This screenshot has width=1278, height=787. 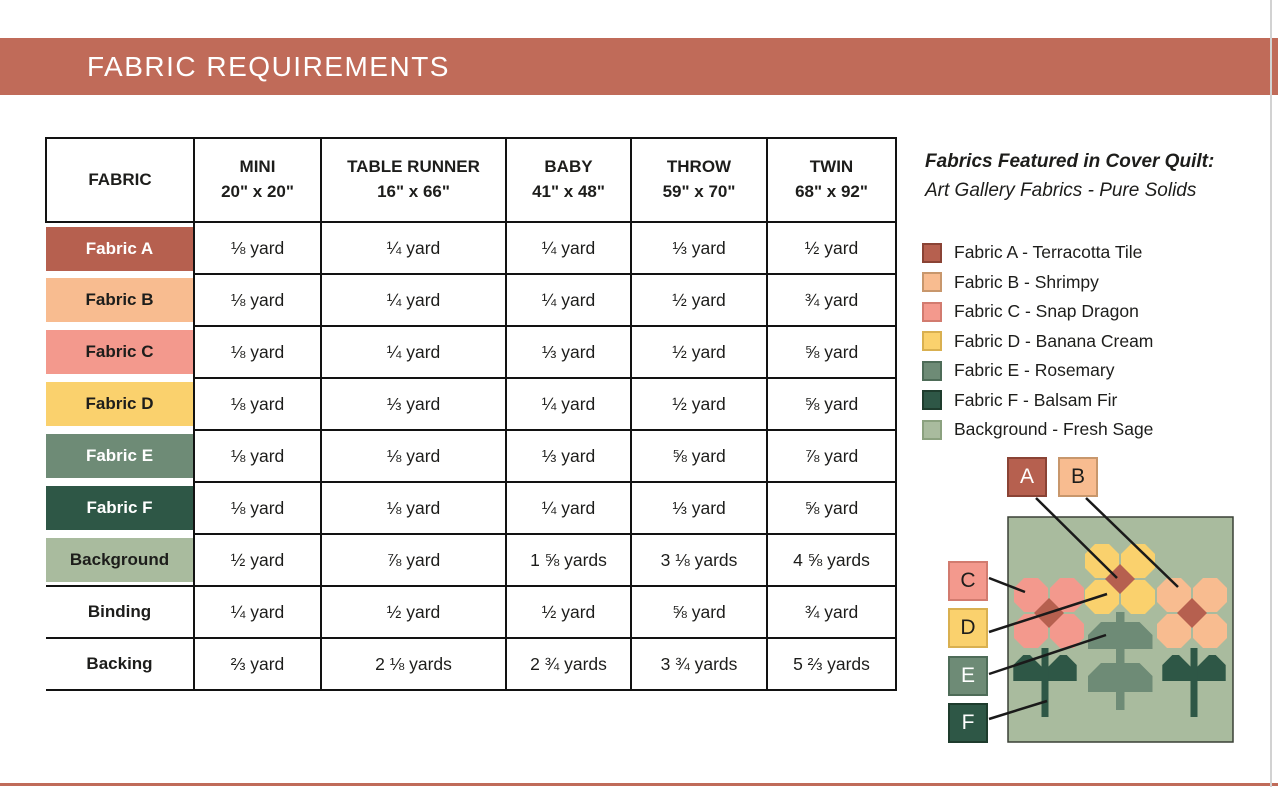 I want to click on legend-item: Fabric D - Banana Cream, so click(x=1037, y=342).